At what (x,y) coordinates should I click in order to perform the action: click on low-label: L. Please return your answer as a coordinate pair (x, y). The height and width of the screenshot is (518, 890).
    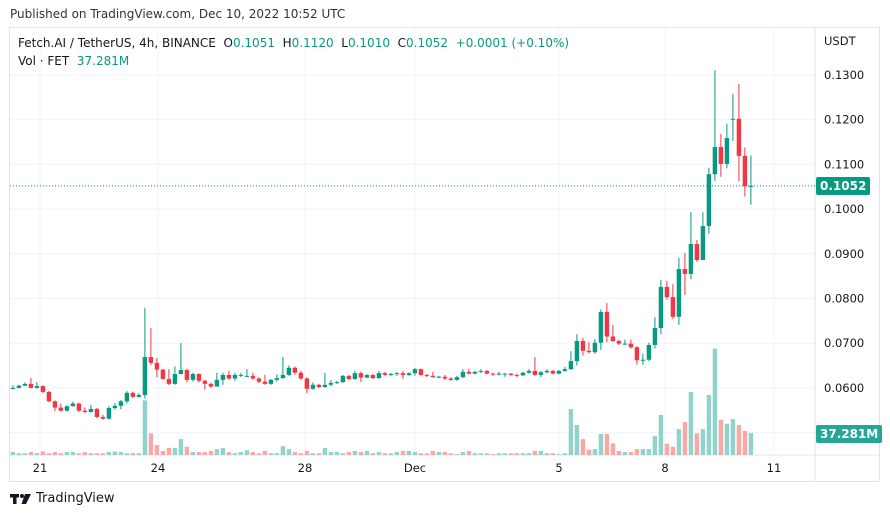
    Looking at the image, I should click on (344, 43).